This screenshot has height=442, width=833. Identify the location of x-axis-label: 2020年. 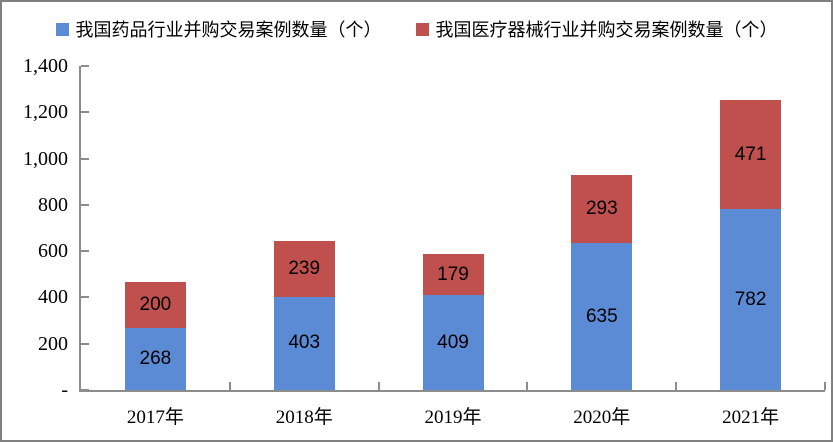
(602, 417).